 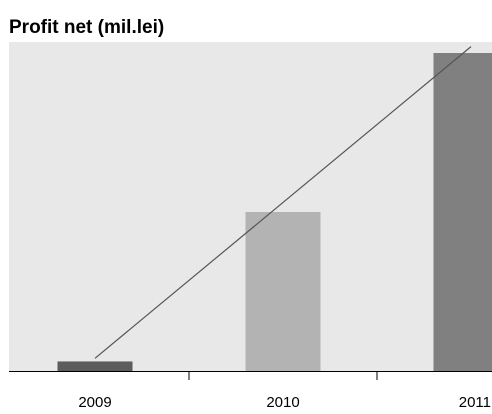 What do you see at coordinates (95, 366) in the screenshot?
I see `bar-2009` at bounding box center [95, 366].